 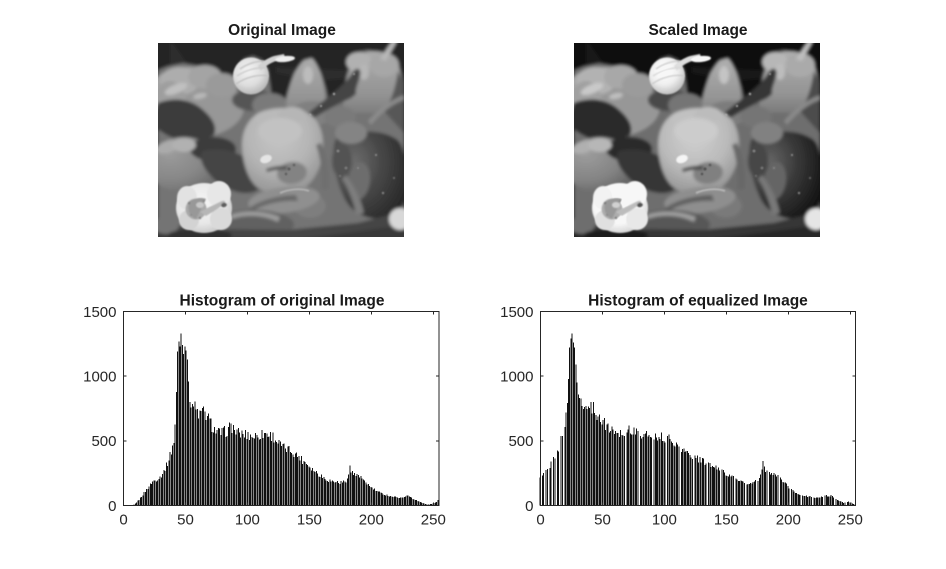 What do you see at coordinates (698, 301) in the screenshot?
I see `svg-text: Histogram of equalized Image` at bounding box center [698, 301].